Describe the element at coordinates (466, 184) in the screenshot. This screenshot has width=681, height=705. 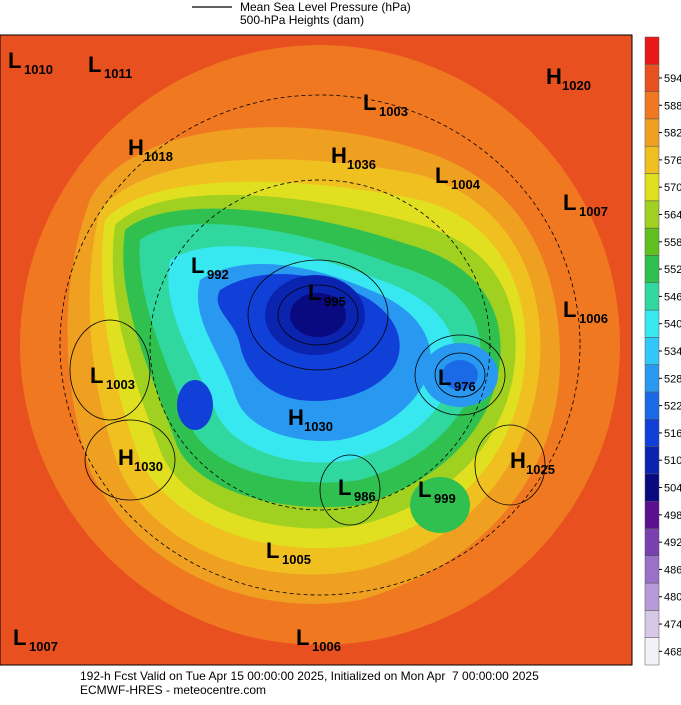
I see `center-pressure: 1004` at that location.